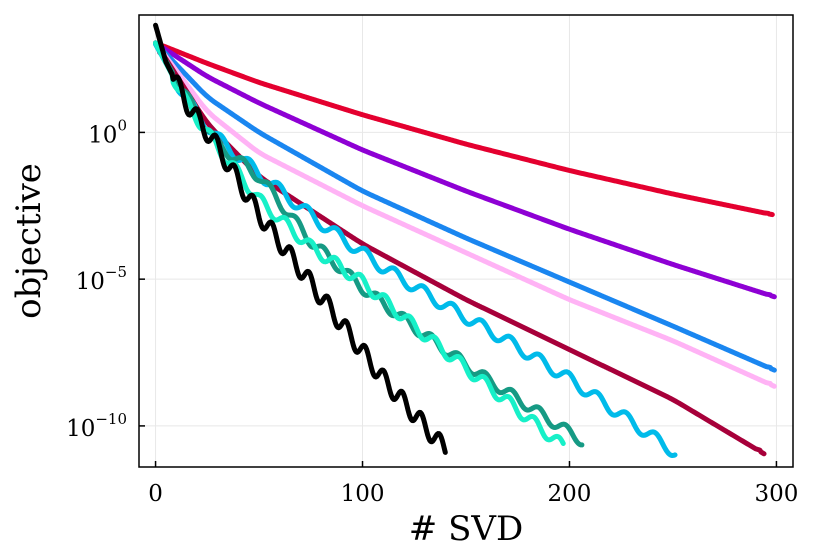 The width and height of the screenshot is (830, 554). I want to click on y-tick-exponent: 0, so click(122, 125).